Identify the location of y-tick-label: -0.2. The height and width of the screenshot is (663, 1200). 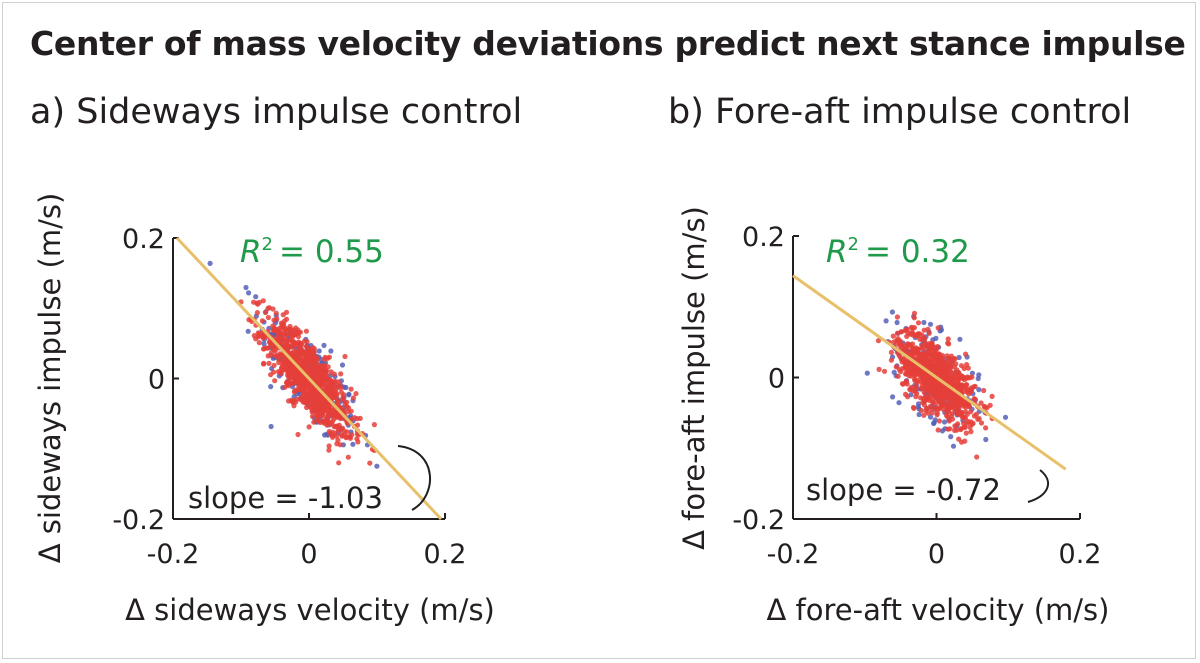
(758, 520).